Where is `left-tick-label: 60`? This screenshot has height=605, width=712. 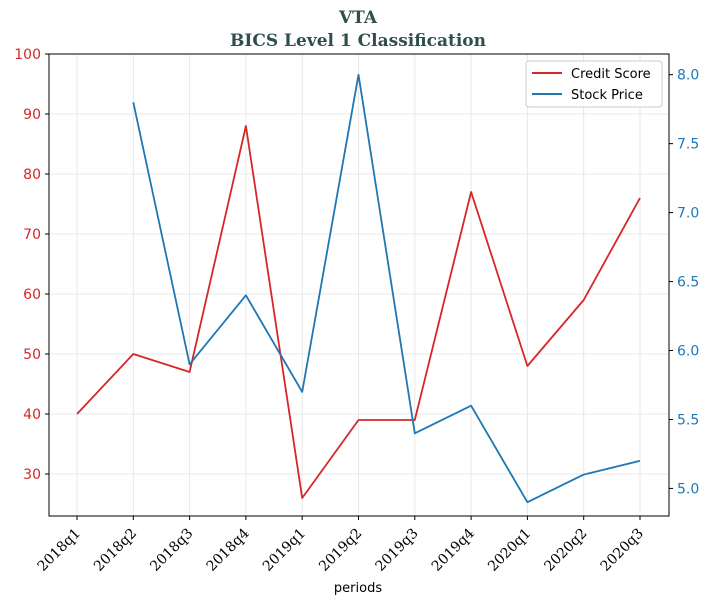
left-tick-label: 60 is located at coordinates (32, 295).